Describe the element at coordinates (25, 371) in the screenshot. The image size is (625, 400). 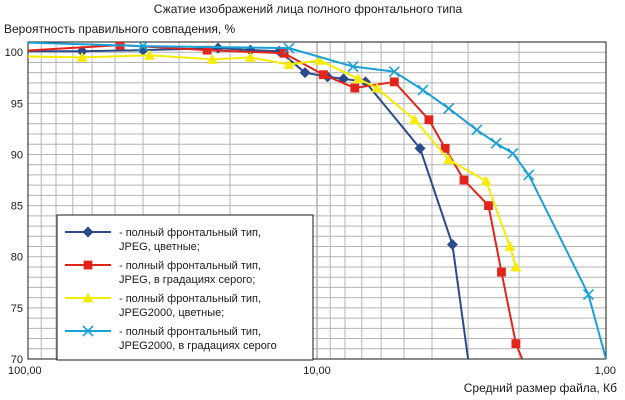
I see `x-tick-label: 100,00` at that location.